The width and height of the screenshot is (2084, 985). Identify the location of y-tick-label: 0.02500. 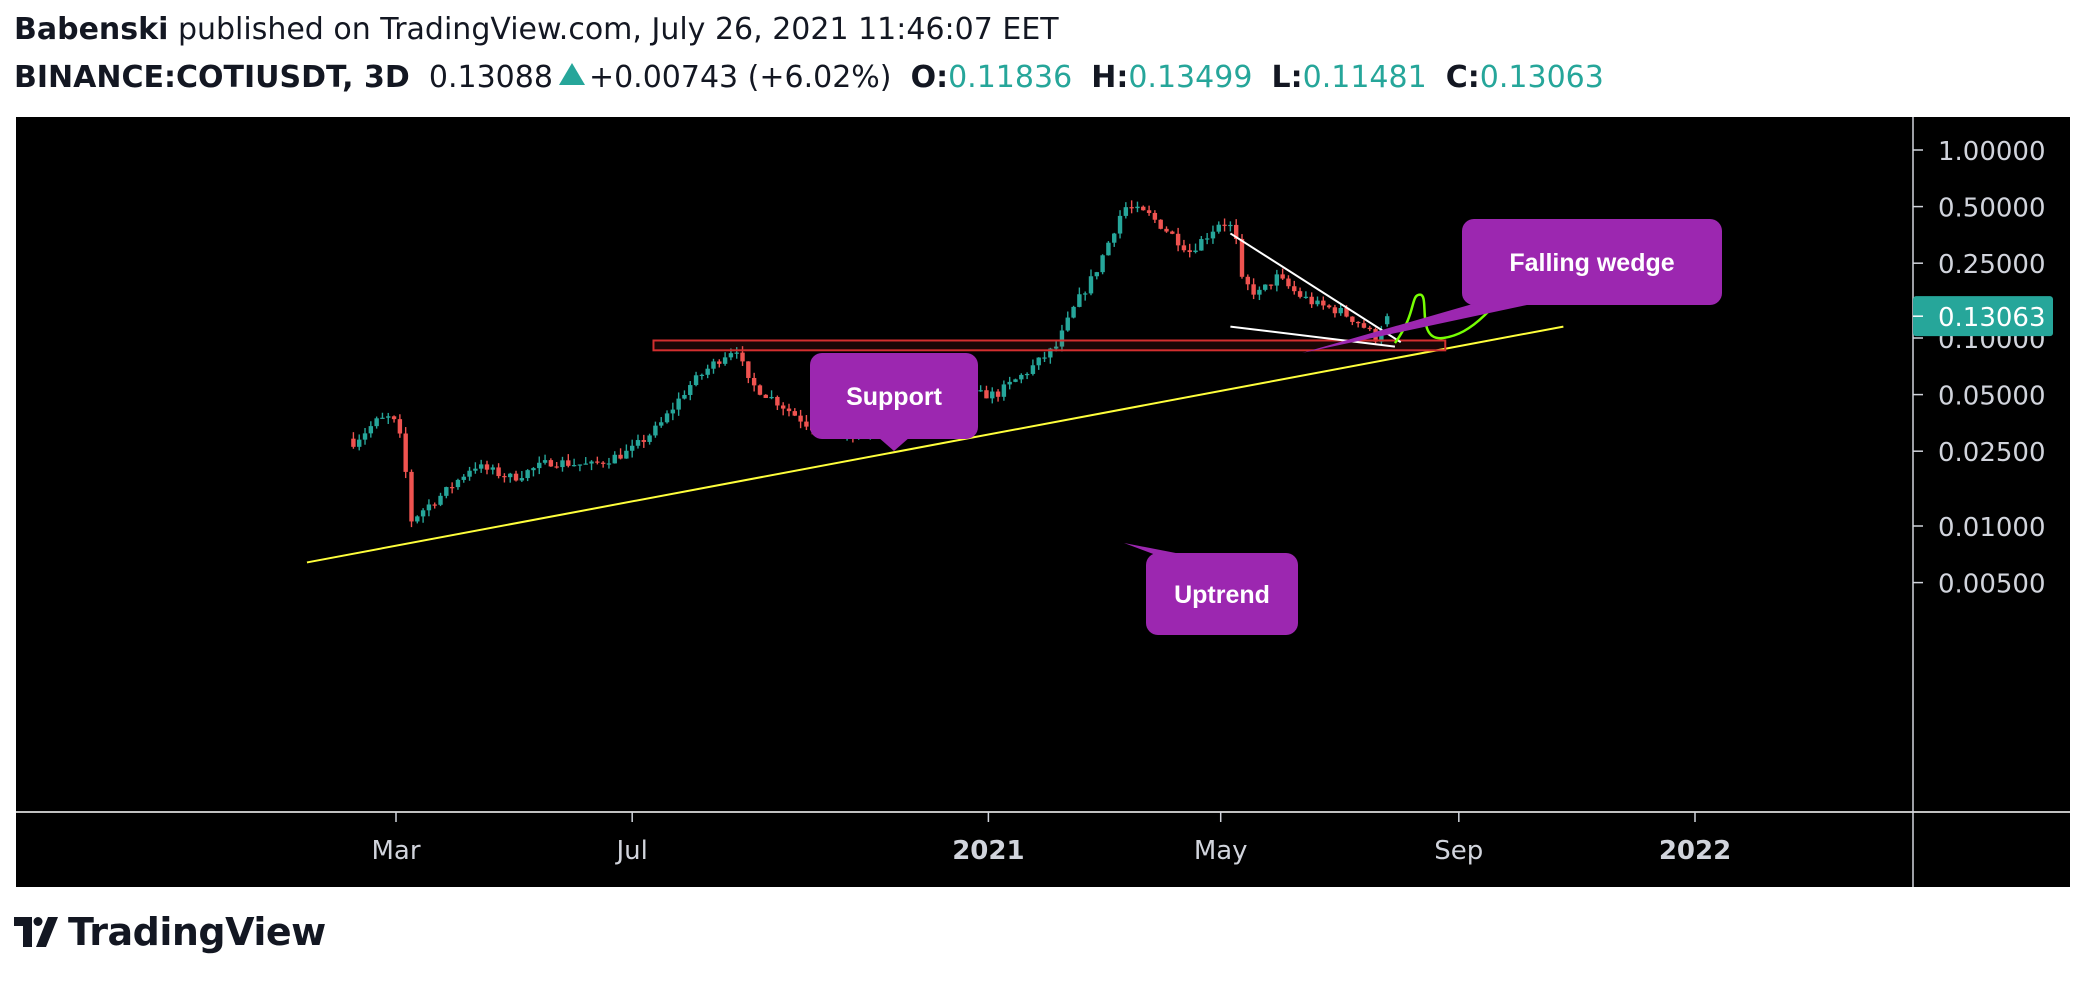
(1992, 453).